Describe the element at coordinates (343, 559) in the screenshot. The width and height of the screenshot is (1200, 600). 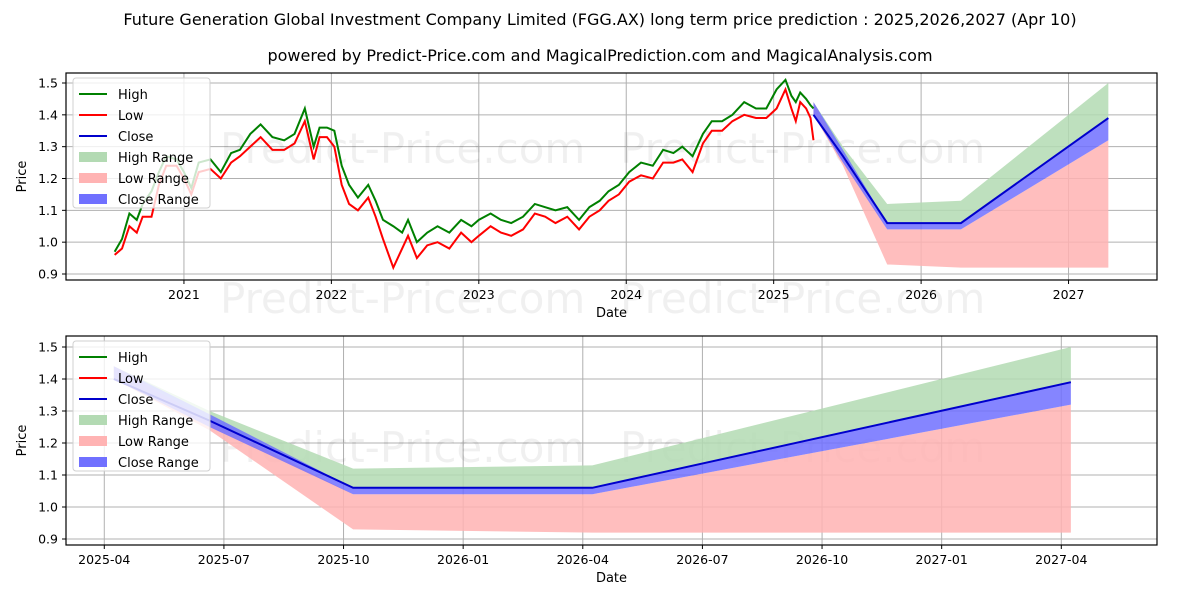
I see `x-tick-label: 2025-10` at that location.